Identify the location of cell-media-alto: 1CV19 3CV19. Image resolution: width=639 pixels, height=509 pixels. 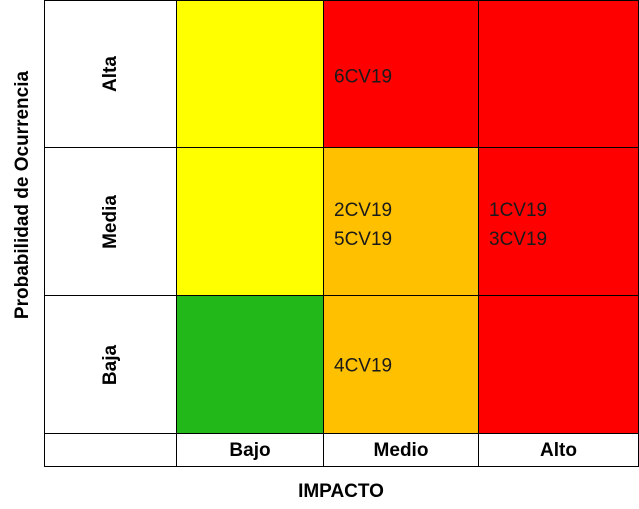
(558, 221).